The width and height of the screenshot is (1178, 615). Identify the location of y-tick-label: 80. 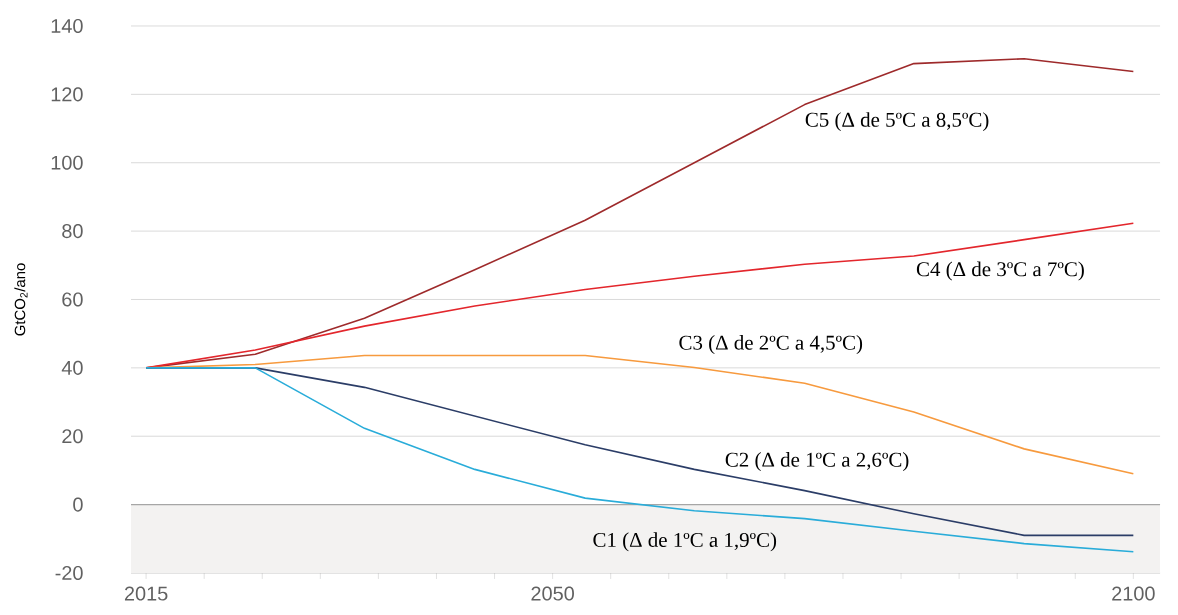
(72, 231).